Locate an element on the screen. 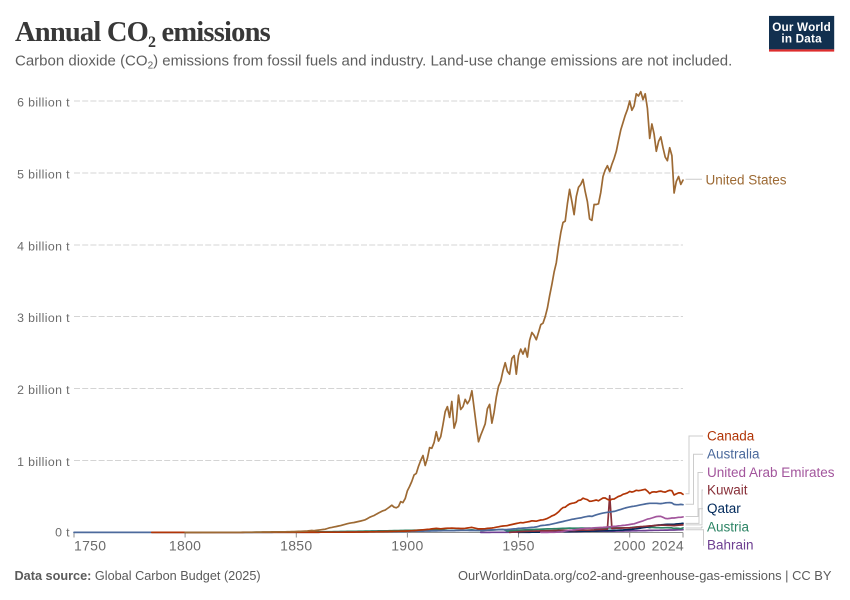 This screenshot has width=850, height=600. svg-text: 1900 is located at coordinates (407, 546).